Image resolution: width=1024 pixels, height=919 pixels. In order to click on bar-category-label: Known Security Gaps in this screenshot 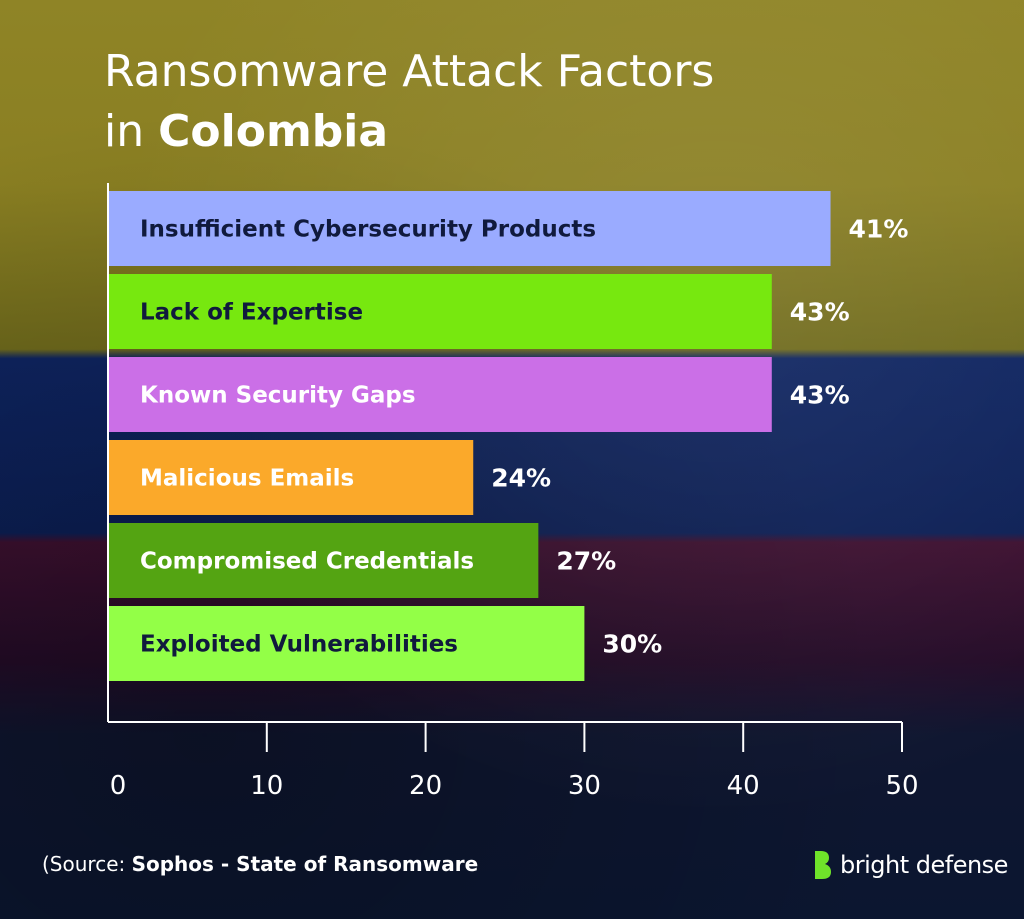, I will do `click(278, 396)`.